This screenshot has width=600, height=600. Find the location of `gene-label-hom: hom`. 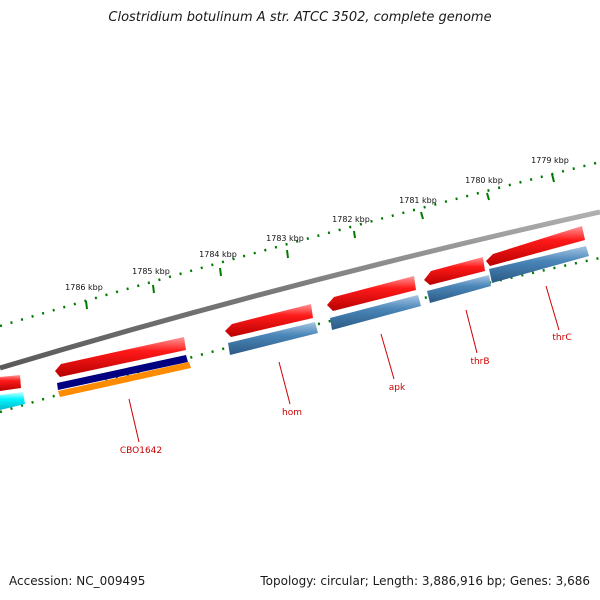

gene-label-hom: hom is located at coordinates (292, 413).